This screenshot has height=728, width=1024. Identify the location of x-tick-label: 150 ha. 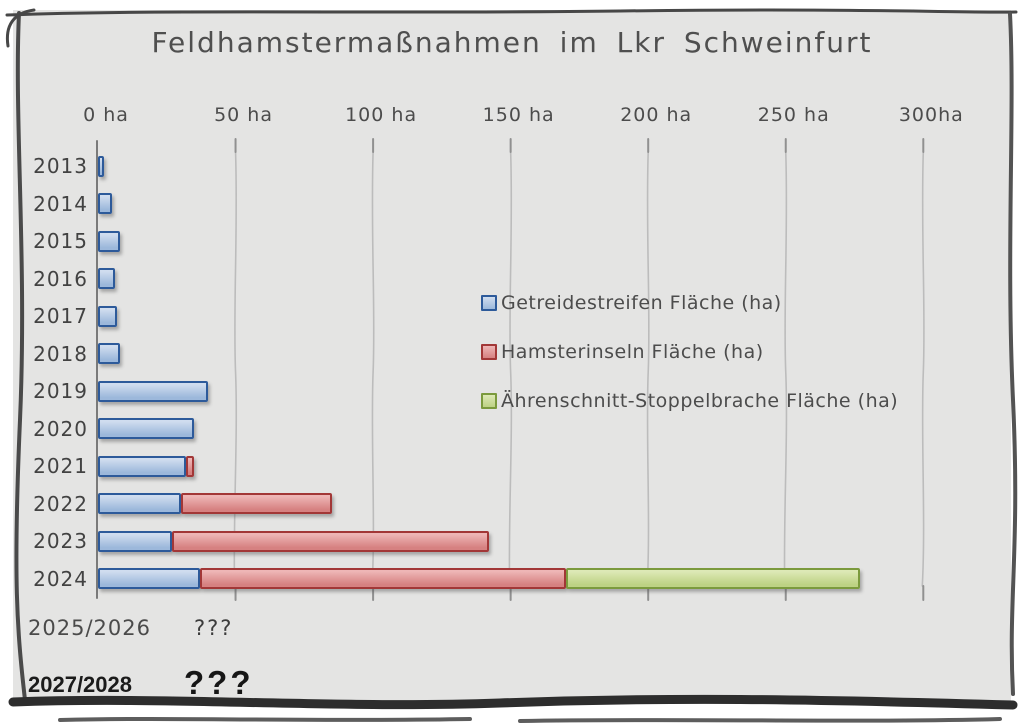
(518, 115).